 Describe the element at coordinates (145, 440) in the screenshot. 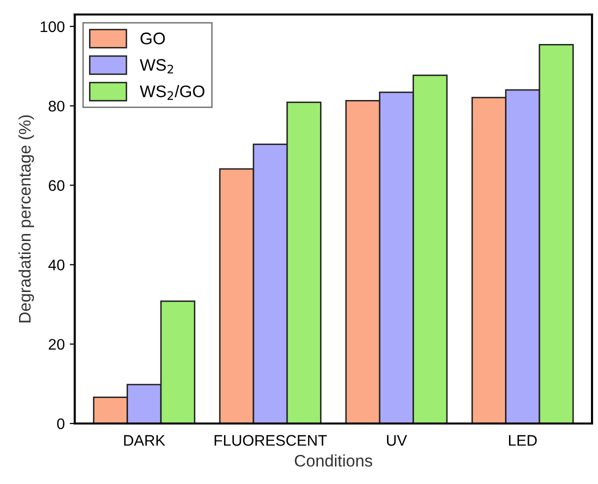

I see `x-tick-label: DARK` at that location.